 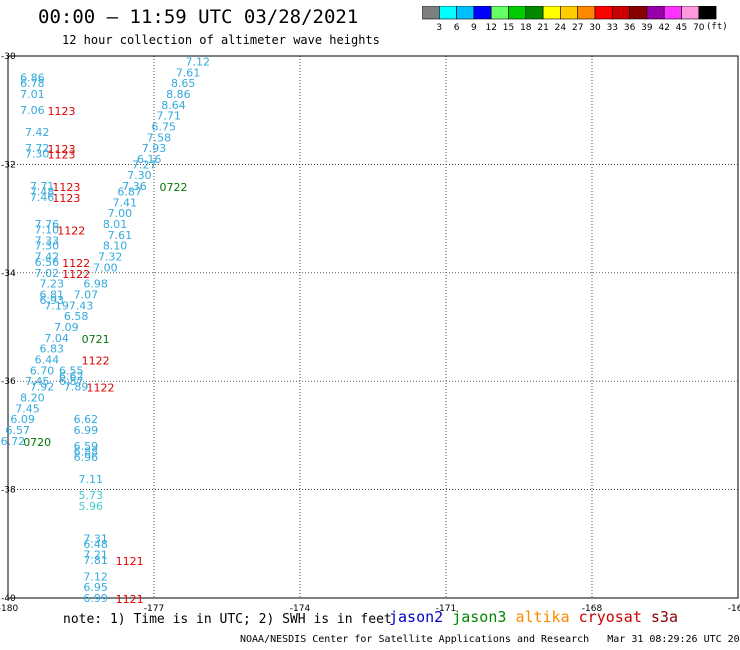 What do you see at coordinates (52, 284) in the screenshot?
I see `swh-value-label: 7.23` at bounding box center [52, 284].